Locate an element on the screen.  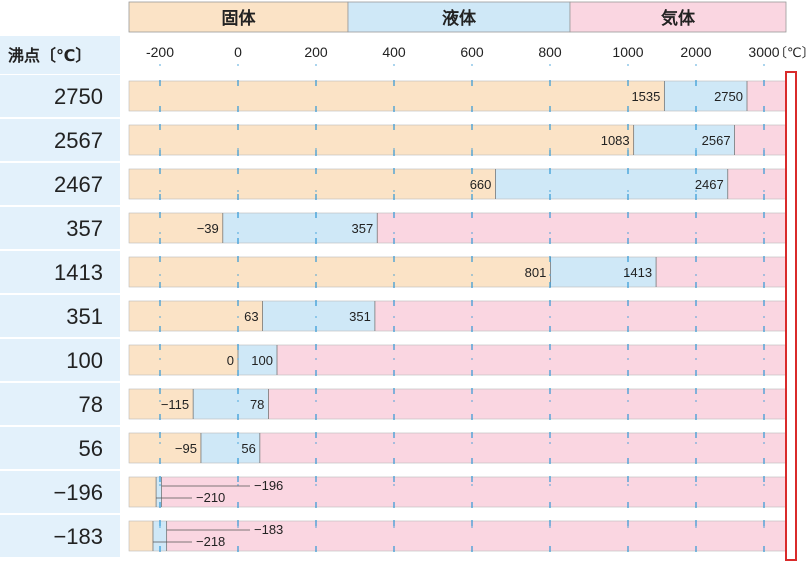
melting-value: −95 is located at coordinates (186, 448).